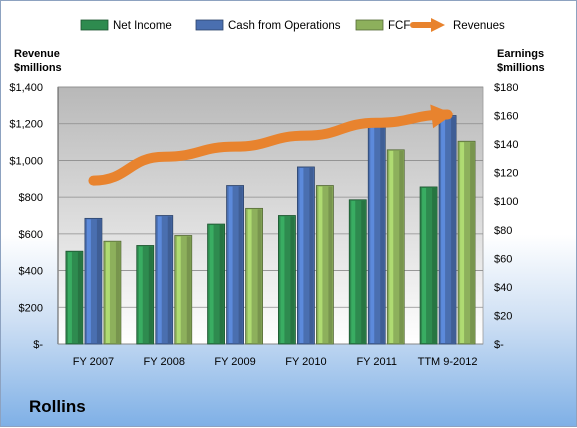 The width and height of the screenshot is (577, 428). What do you see at coordinates (164, 362) in the screenshot?
I see `x-tick-label: FY 2008` at bounding box center [164, 362].